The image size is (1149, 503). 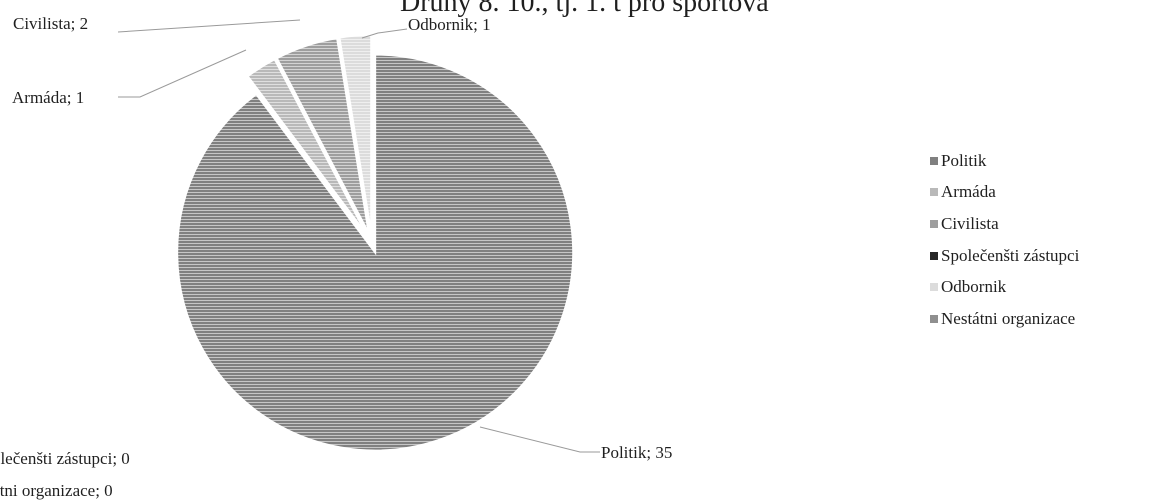 I want to click on legend-item-spolecensti-zastupci: Společenšti zástupci, so click(x=1004, y=256).